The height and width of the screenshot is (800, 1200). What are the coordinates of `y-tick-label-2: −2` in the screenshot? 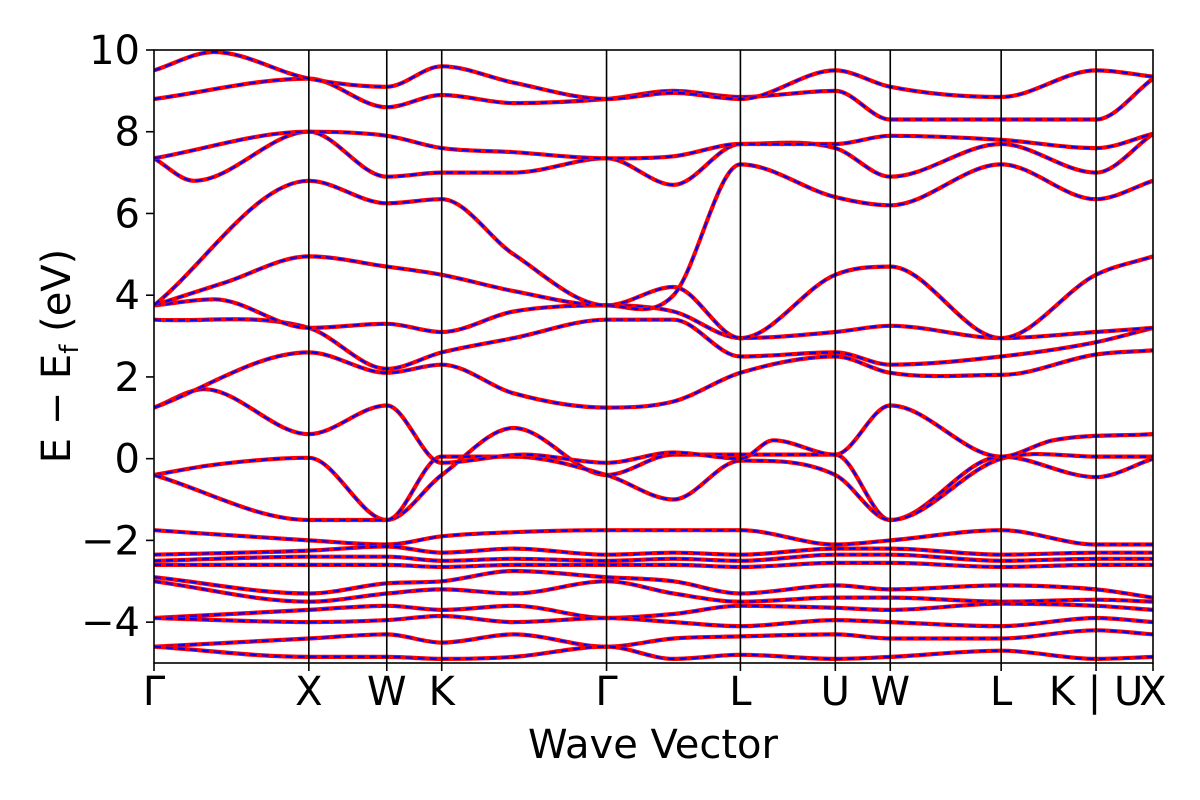 It's located at (110, 541).